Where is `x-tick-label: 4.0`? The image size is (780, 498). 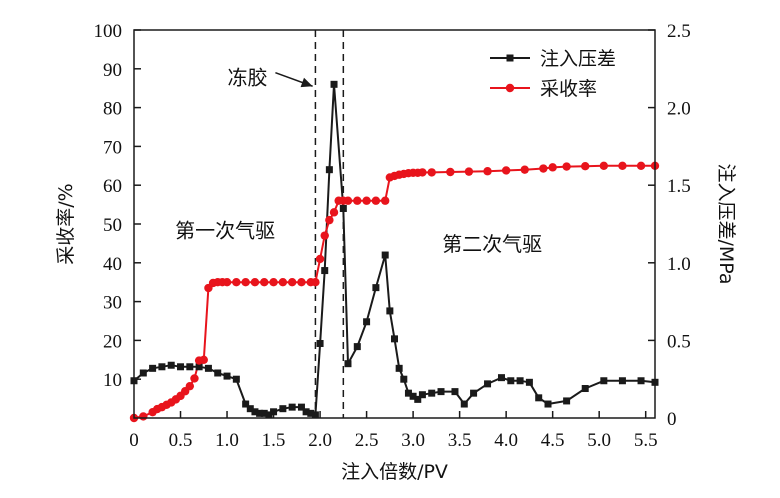
x-tick-label: 4.0 is located at coordinates (506, 440).